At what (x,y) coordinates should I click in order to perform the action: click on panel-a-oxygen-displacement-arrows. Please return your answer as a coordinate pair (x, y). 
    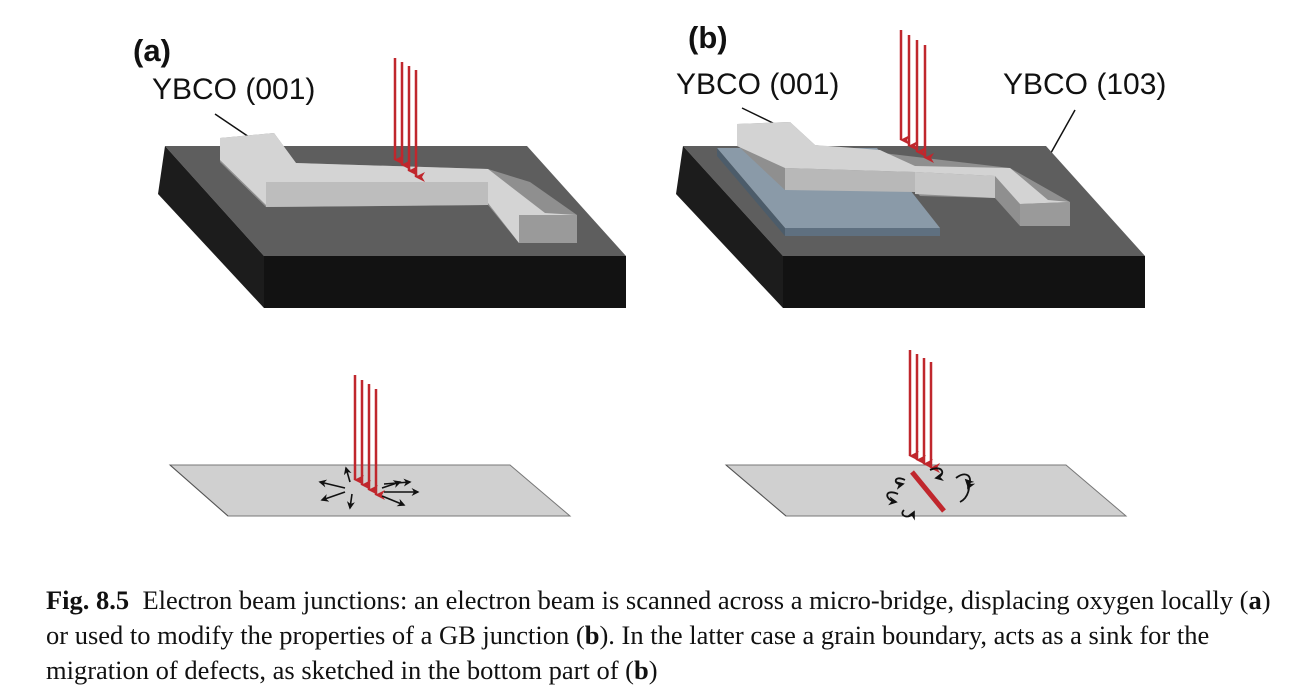
    Looking at the image, I should click on (369, 488).